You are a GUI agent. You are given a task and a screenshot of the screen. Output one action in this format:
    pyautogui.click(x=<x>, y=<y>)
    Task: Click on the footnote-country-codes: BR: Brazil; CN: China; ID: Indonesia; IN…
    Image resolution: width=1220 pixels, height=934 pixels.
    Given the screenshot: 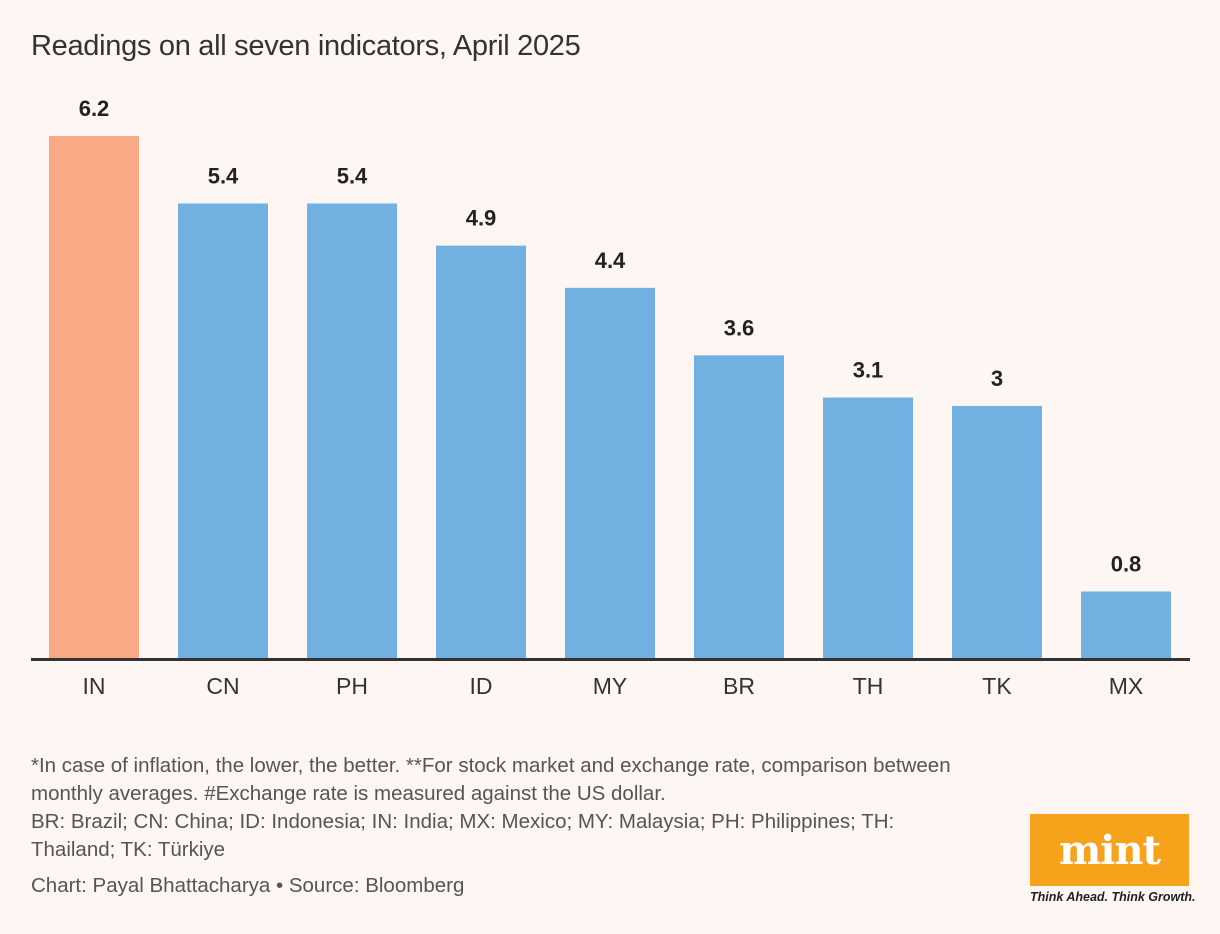 What is the action you would take?
    pyautogui.click(x=463, y=835)
    